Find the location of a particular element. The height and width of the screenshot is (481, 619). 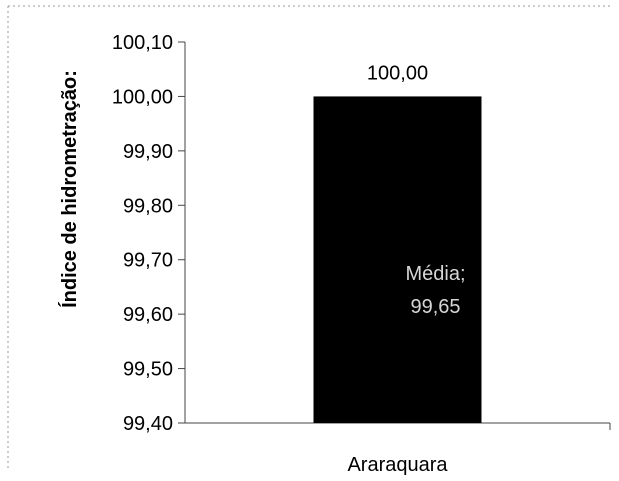

y-tick-label: 99,80 is located at coordinates (148, 206).